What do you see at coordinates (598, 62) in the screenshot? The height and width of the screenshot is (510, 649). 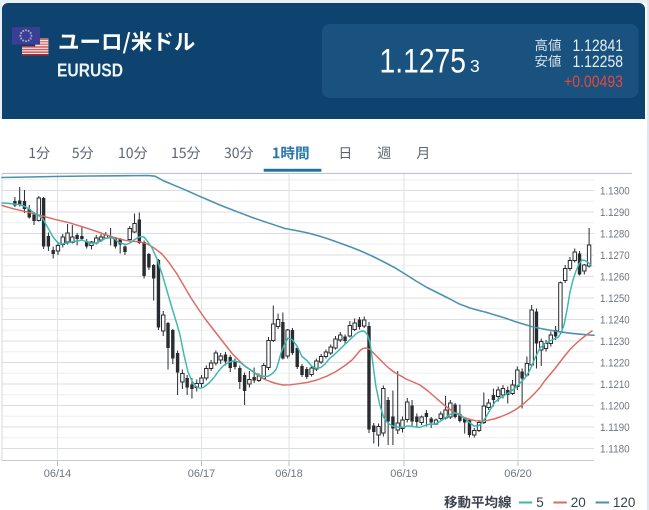 I see `svg-text: 1.12258` at bounding box center [598, 62].